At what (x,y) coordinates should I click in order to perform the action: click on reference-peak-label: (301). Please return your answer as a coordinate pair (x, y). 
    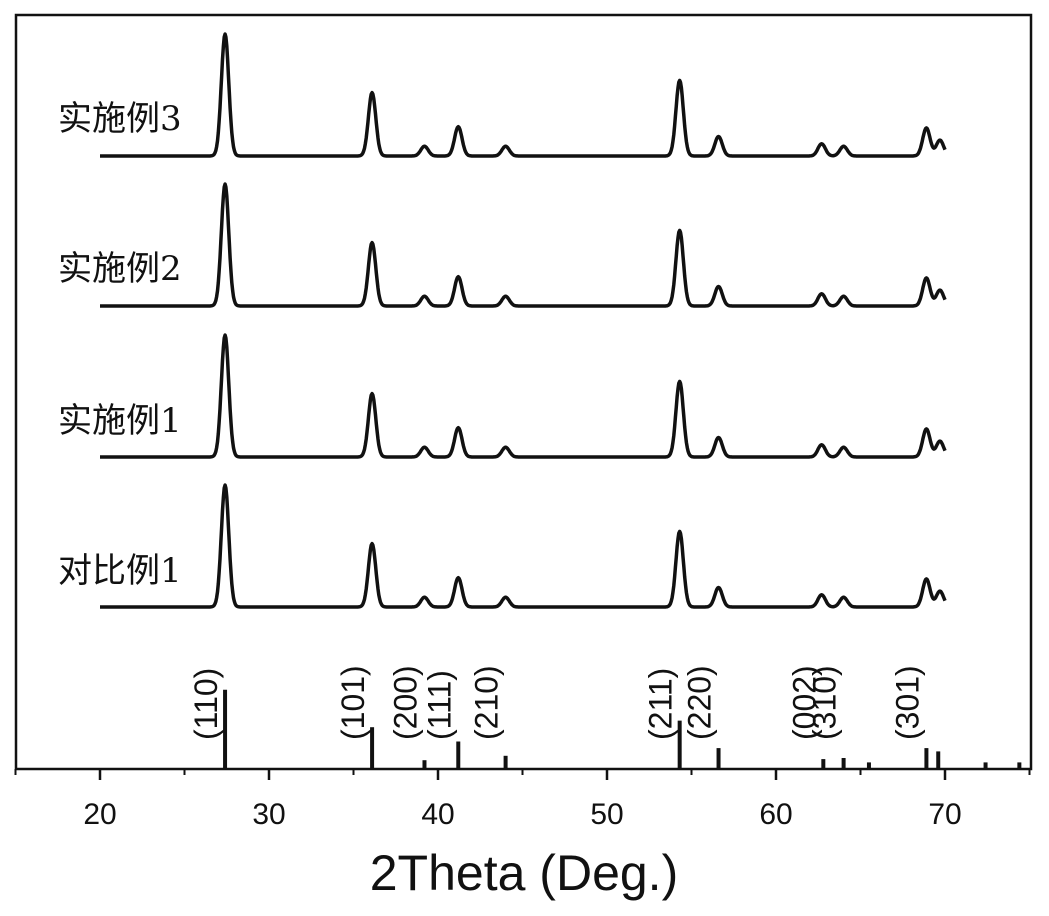
    Looking at the image, I should click on (907, 702).